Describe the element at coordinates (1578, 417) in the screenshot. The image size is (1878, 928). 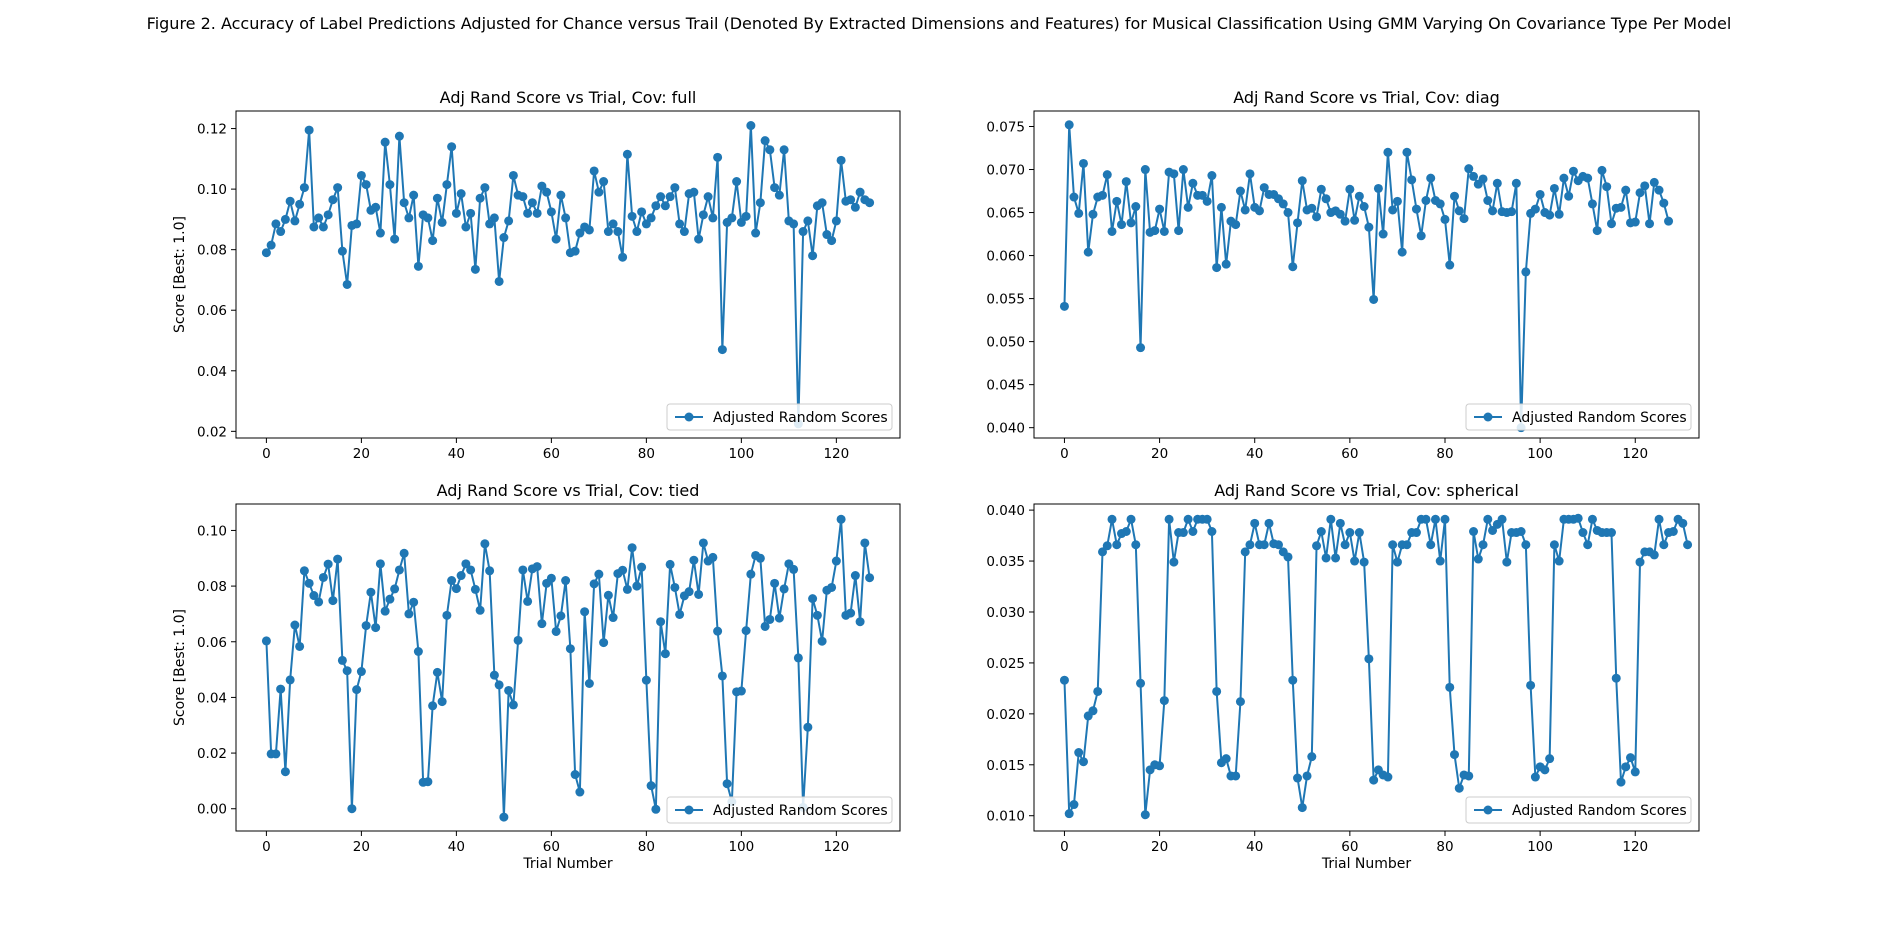
I see `legend-box` at that location.